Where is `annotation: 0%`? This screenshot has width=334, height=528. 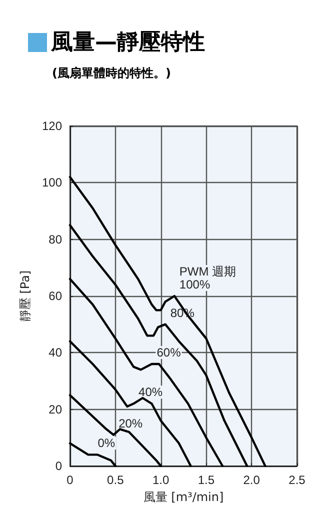
annotation: 0% is located at coordinates (107, 443).